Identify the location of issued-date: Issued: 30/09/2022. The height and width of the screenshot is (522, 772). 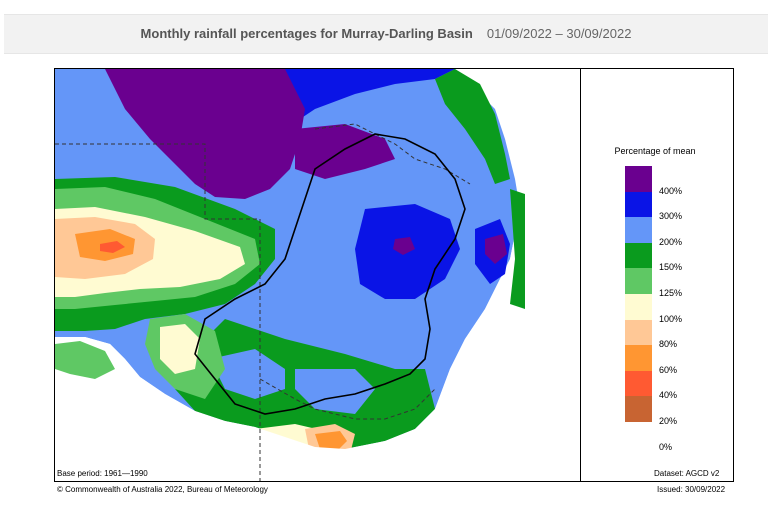
(691, 489).